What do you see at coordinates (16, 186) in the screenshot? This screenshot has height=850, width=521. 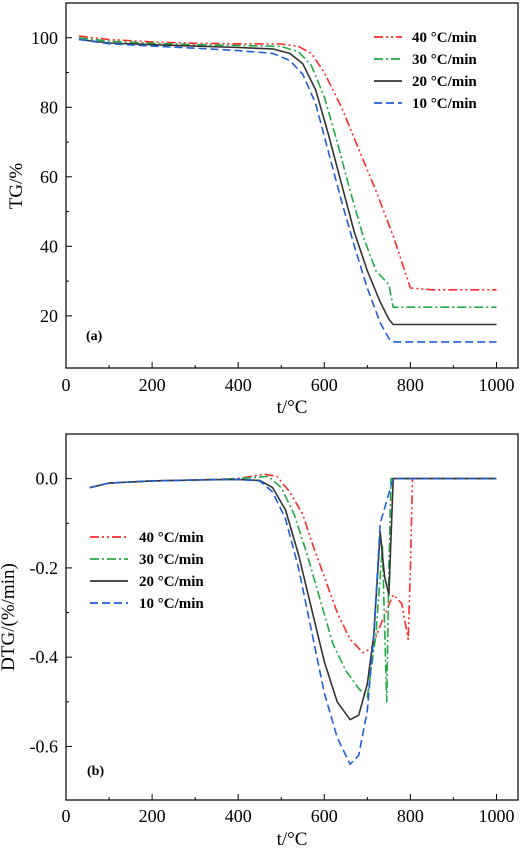 I see `y-axis-title: TG/%` at bounding box center [16, 186].